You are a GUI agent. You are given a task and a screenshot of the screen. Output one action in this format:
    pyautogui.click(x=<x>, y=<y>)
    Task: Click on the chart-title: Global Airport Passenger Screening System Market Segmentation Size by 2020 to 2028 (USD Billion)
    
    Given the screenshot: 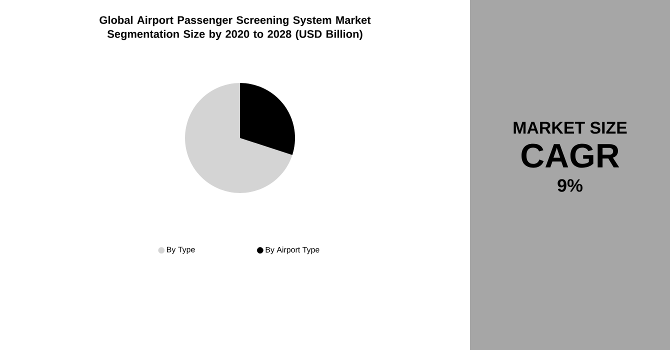 What is the action you would take?
    pyautogui.click(x=235, y=28)
    